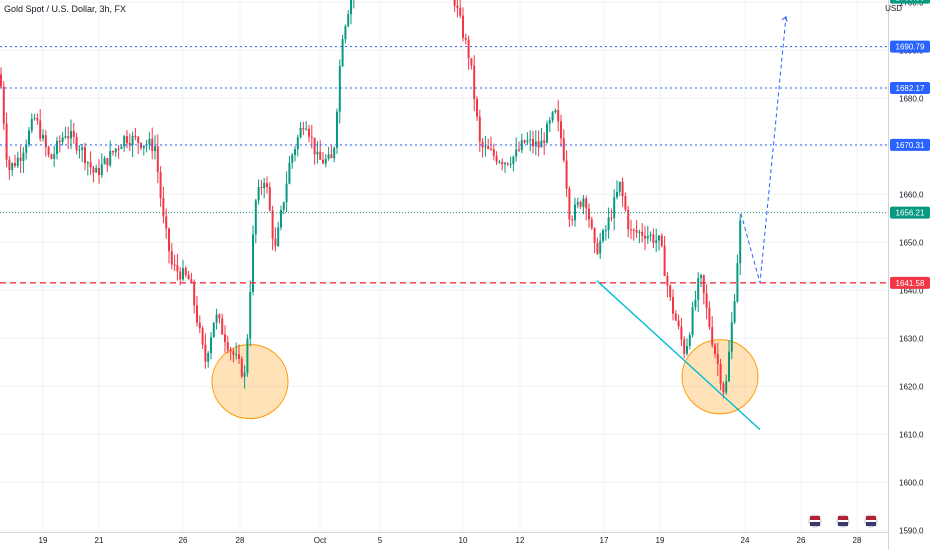 The height and width of the screenshot is (550, 932). What do you see at coordinates (240, 540) in the screenshot?
I see `x-tick-label: 28` at bounding box center [240, 540].